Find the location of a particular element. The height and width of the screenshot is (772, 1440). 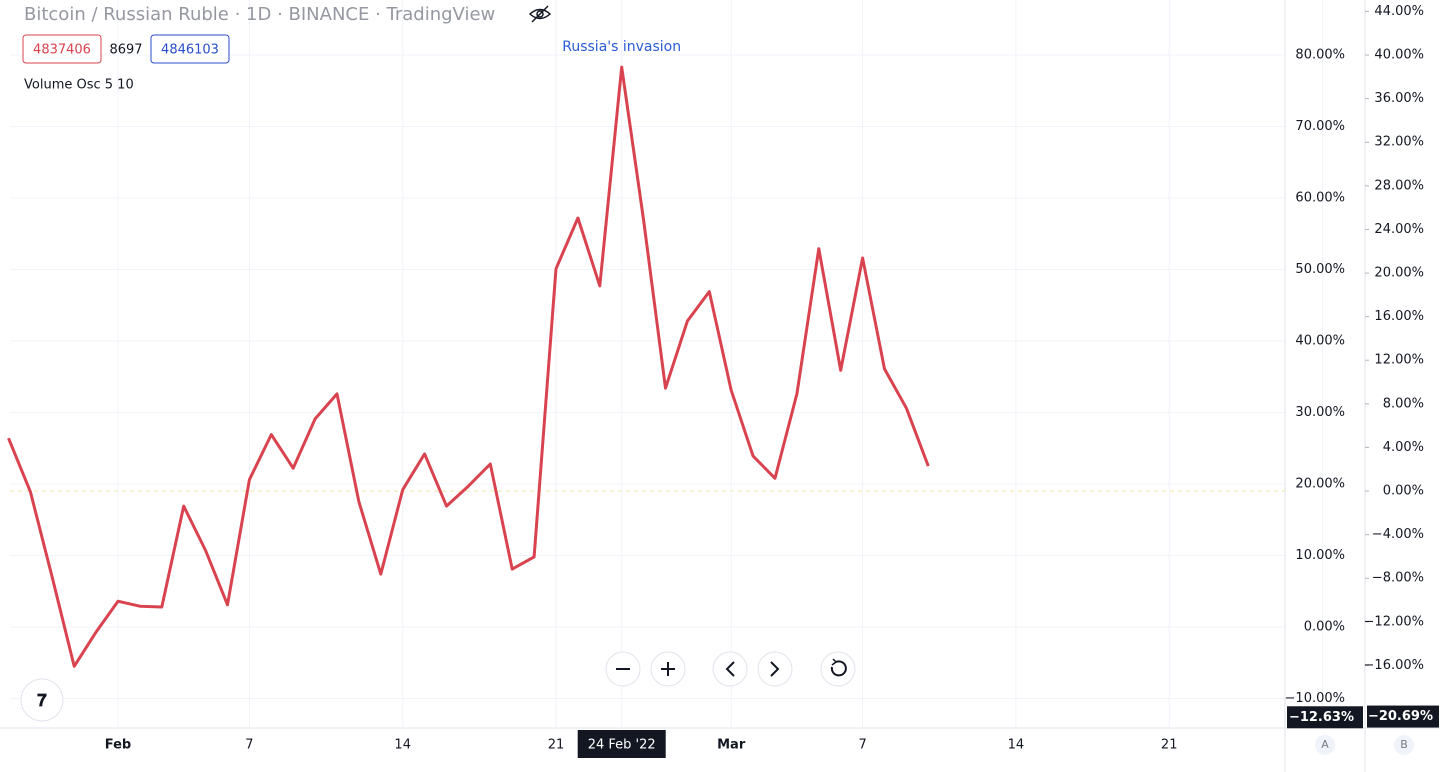

svg-text: 𝟕 is located at coordinates (42, 701).